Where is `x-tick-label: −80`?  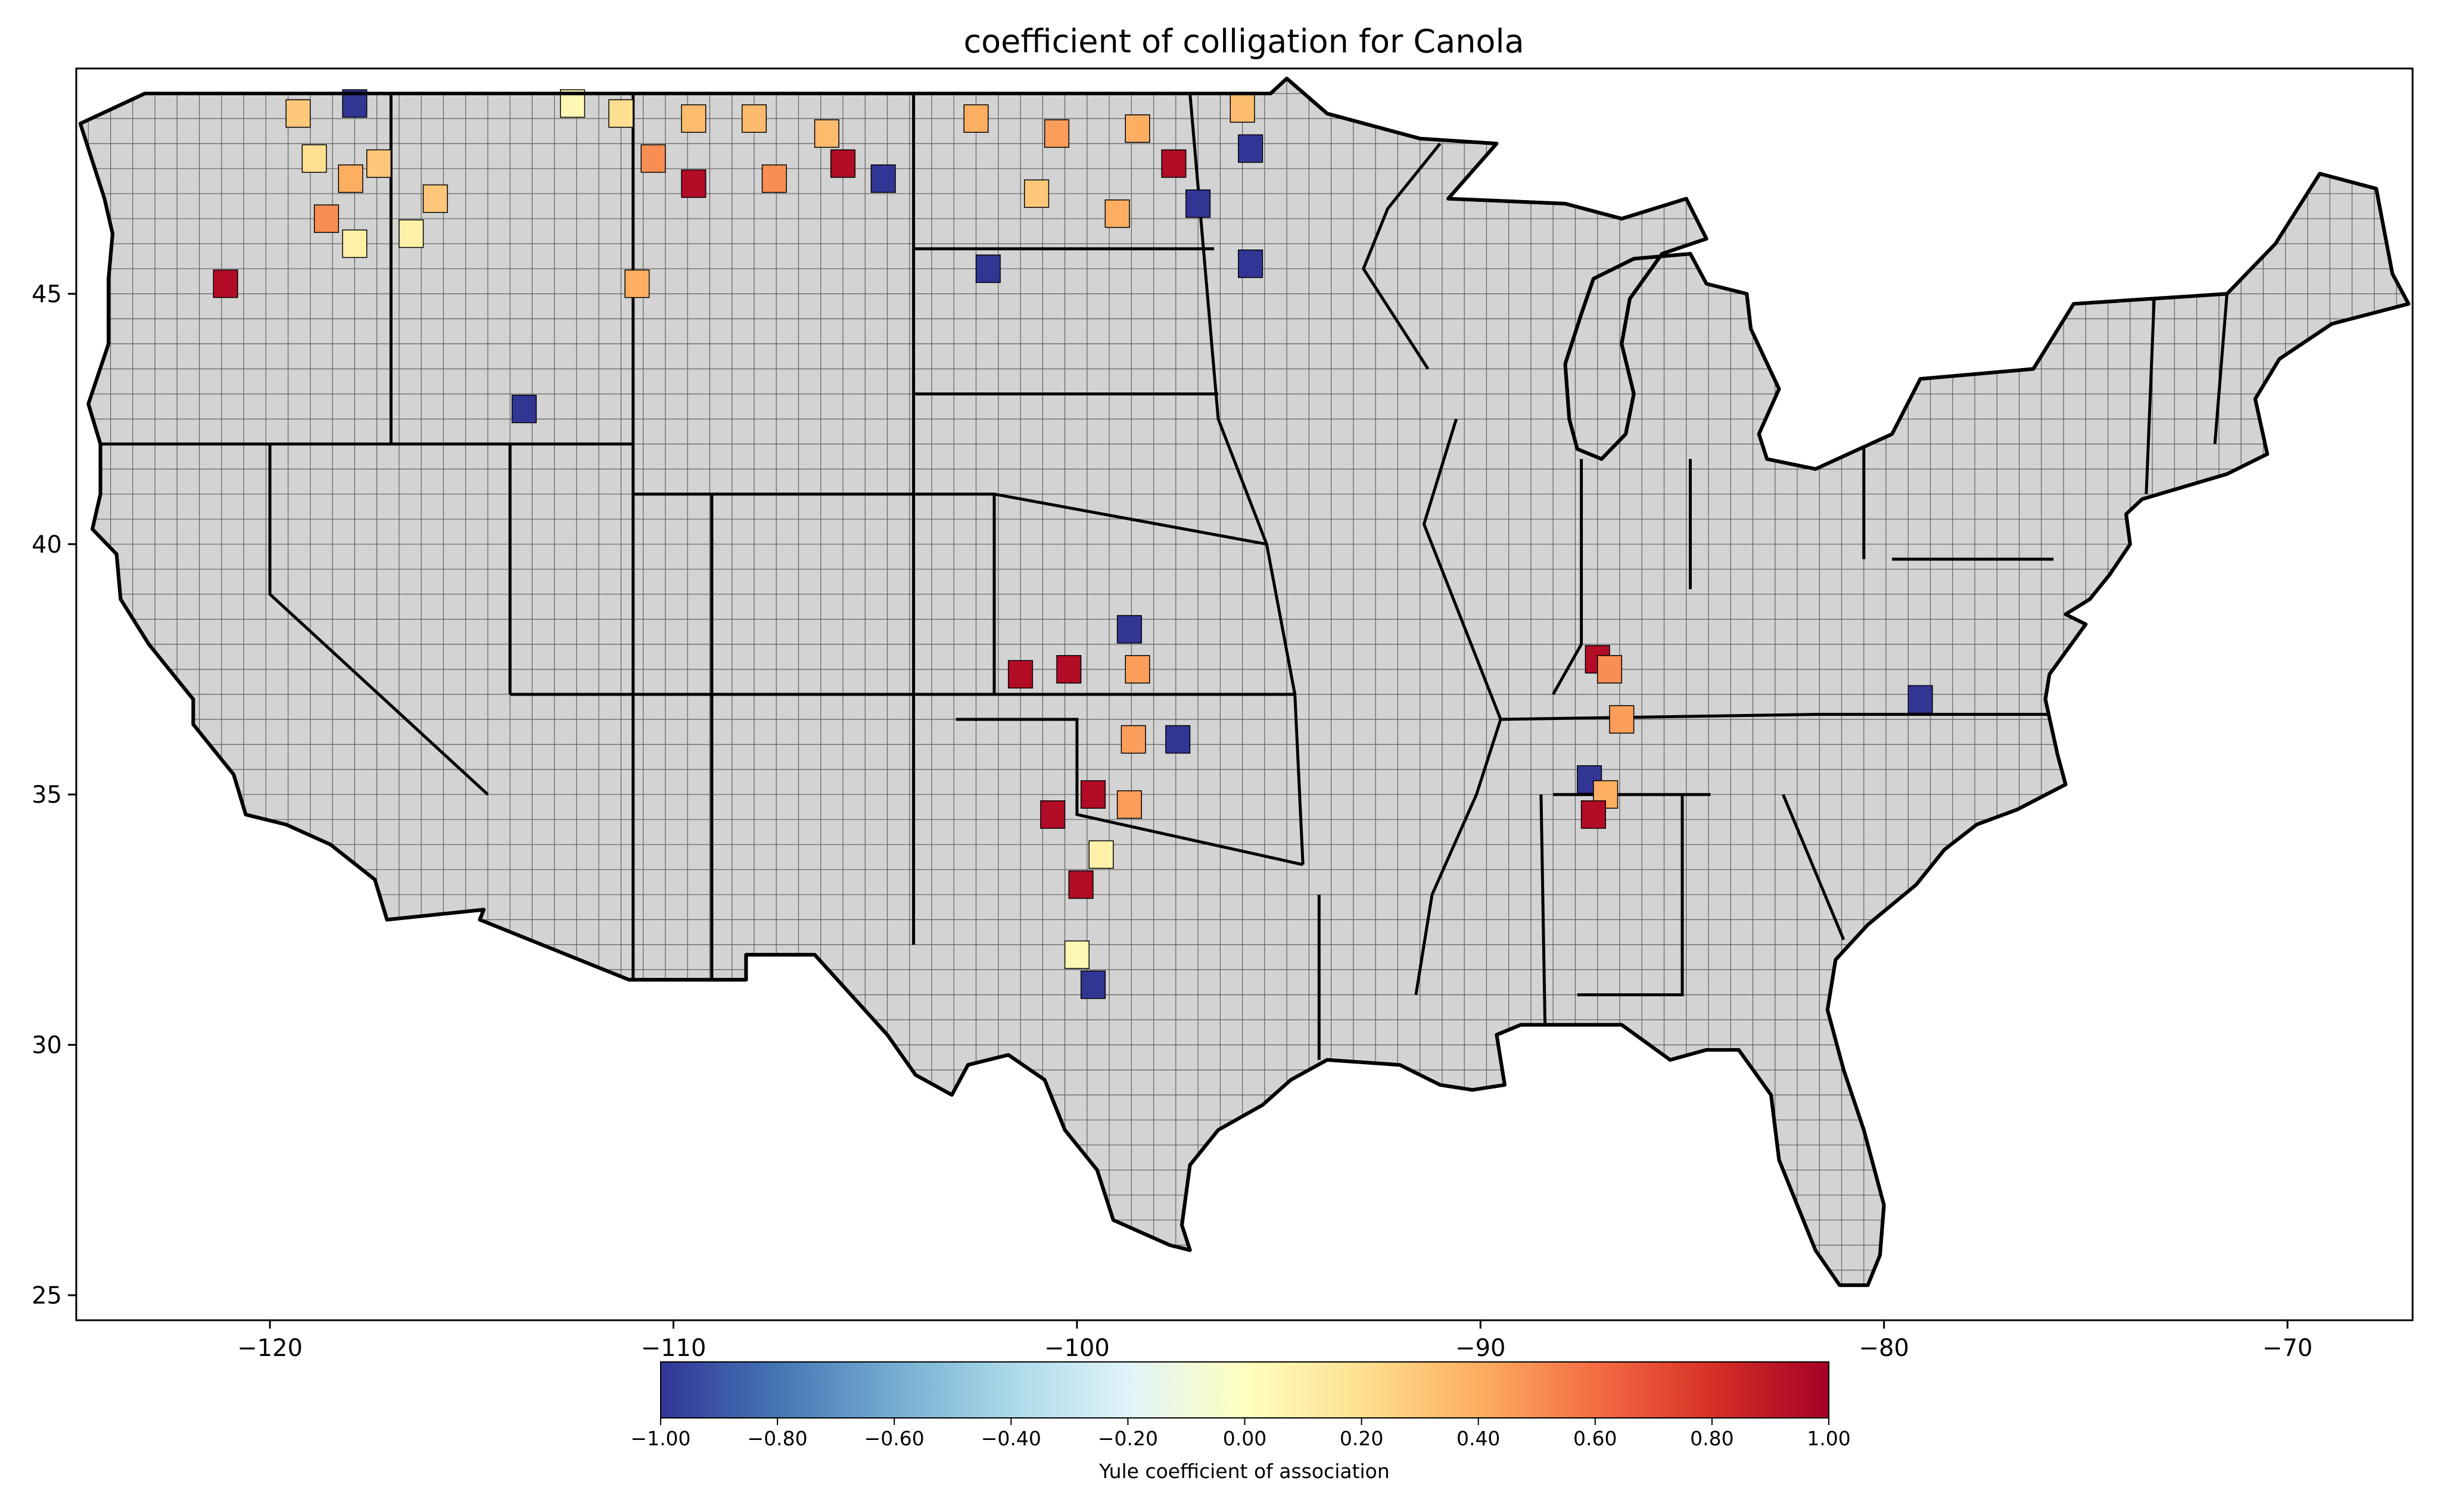 x-tick-label: −80 is located at coordinates (1884, 1348).